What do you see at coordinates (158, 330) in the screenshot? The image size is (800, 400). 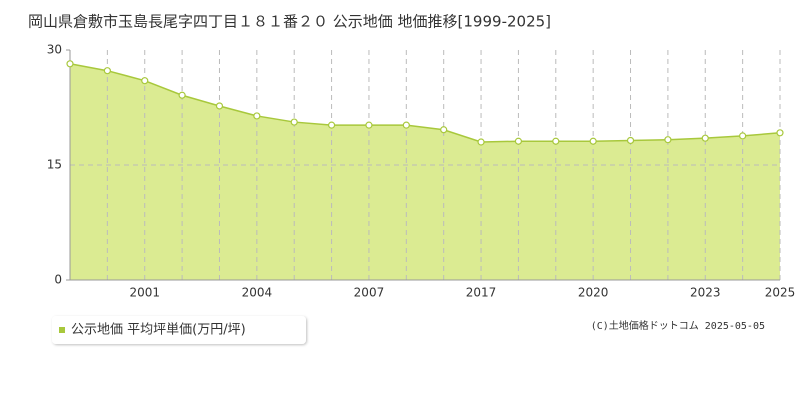 I see `legend-label: 公示地価 平均坪単価(万円/坪)` at bounding box center [158, 330].